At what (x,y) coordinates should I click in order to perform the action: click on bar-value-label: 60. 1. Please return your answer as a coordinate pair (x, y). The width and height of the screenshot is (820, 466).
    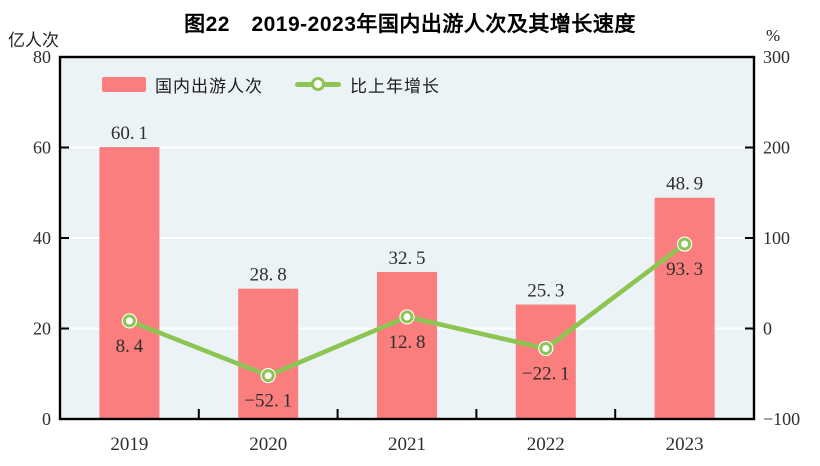
    Looking at the image, I should click on (129, 133).